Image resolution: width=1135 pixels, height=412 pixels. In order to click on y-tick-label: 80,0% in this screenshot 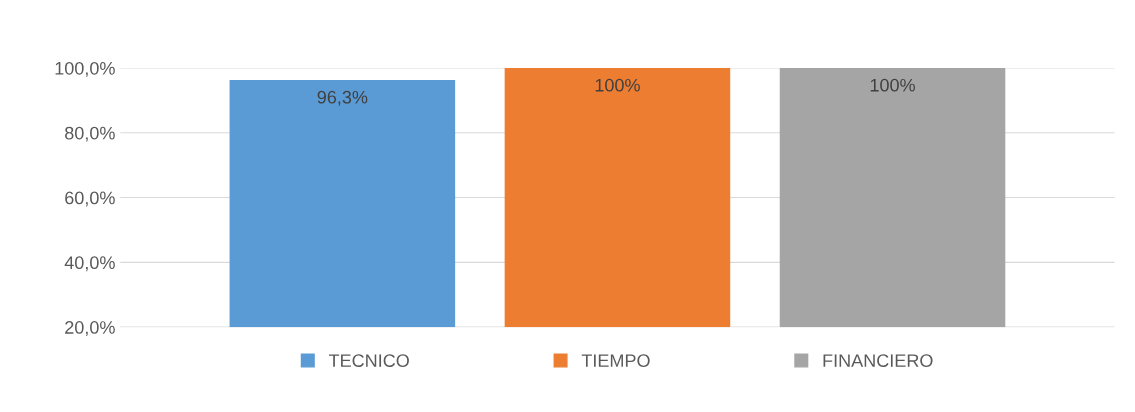, I will do `click(90, 134)`.